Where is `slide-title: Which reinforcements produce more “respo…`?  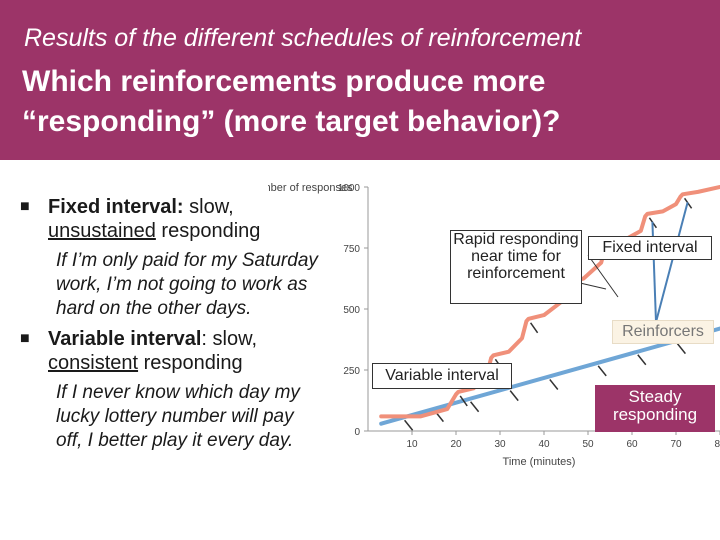
slide-title: Which reinforcements produce more “respo… is located at coordinates (291, 102).